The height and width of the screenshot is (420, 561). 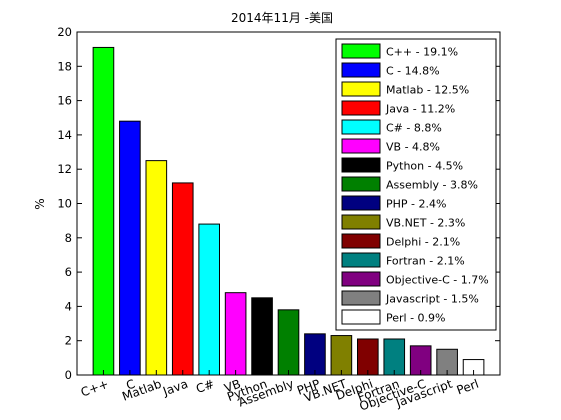 I want to click on legend-entry: Java - 11.2%, so click(x=420, y=109).